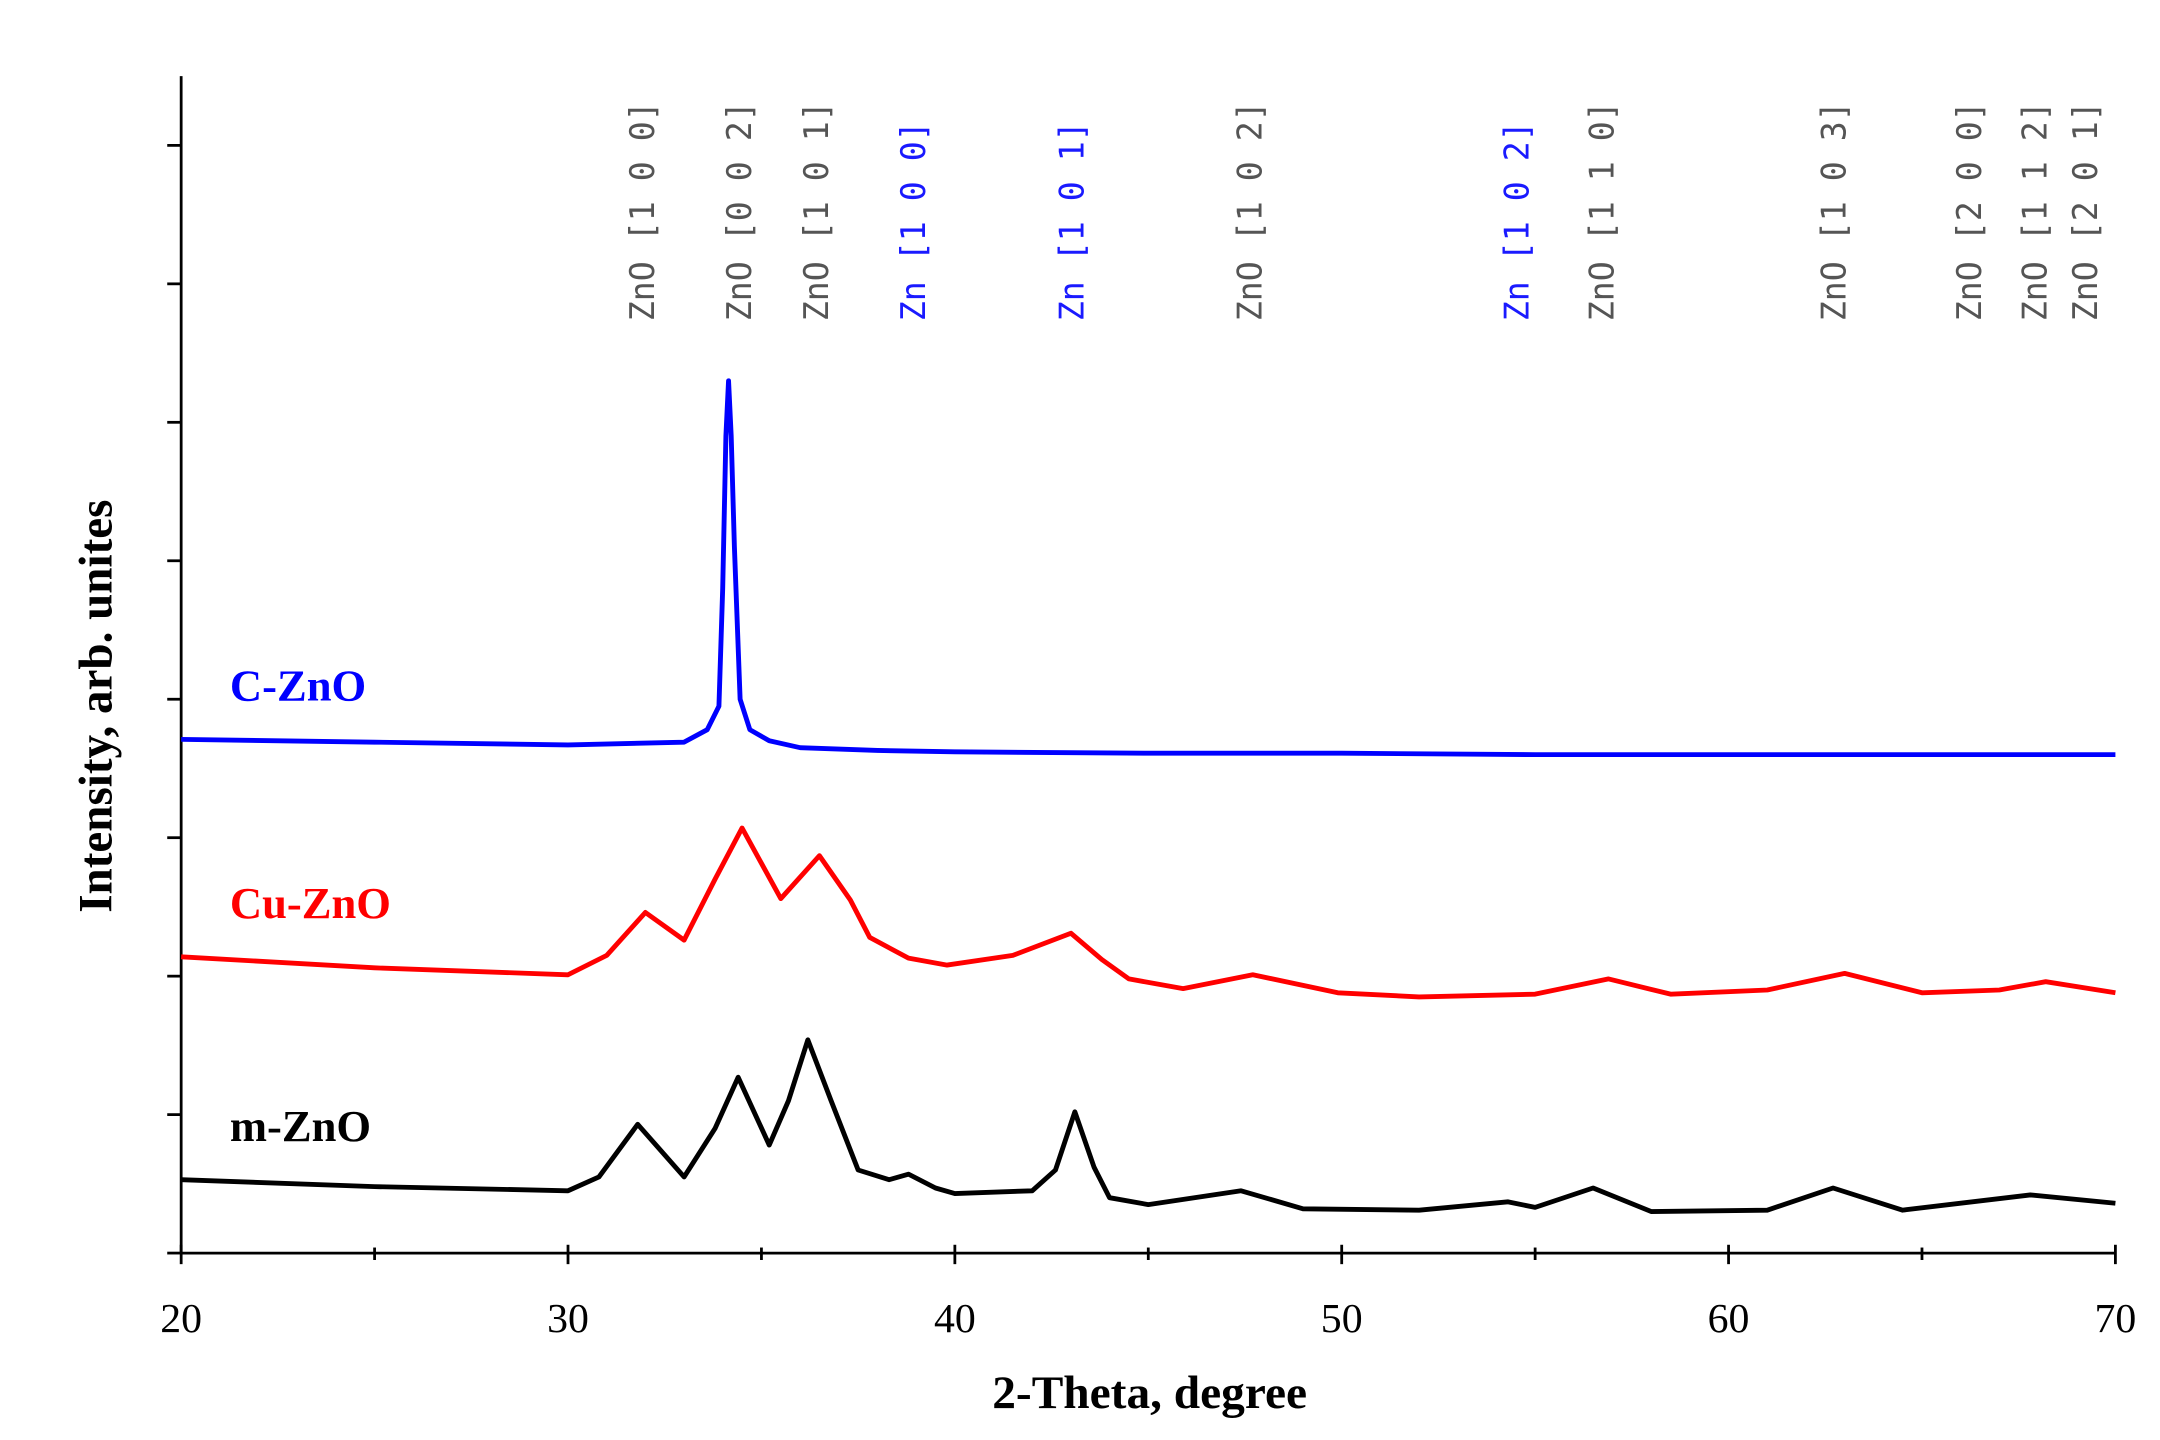  What do you see at coordinates (2035, 211) in the screenshot?
I see `peak-label: ZnO [1 1 2]` at bounding box center [2035, 211].